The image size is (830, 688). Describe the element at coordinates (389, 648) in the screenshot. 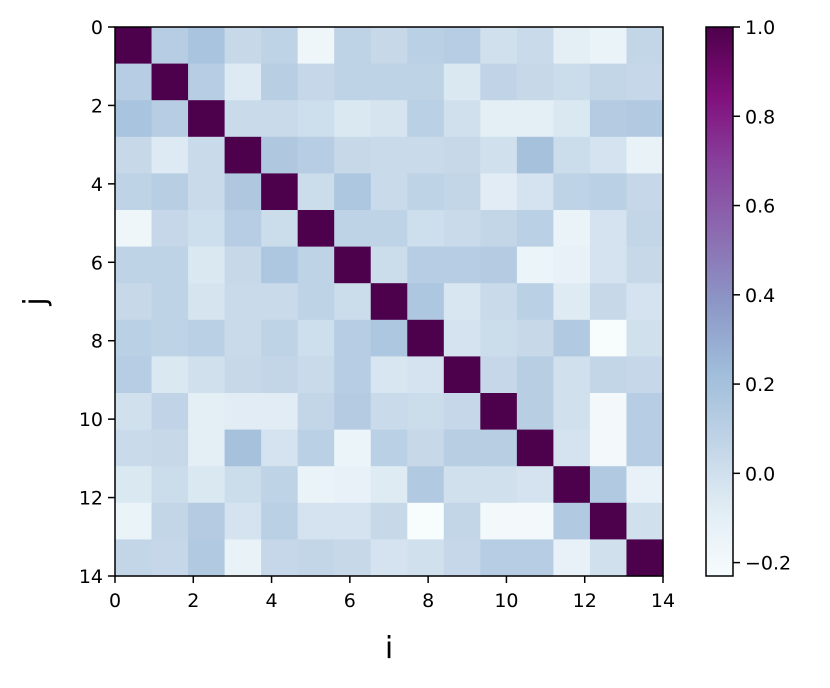

I see `x-axis-label: i` at that location.